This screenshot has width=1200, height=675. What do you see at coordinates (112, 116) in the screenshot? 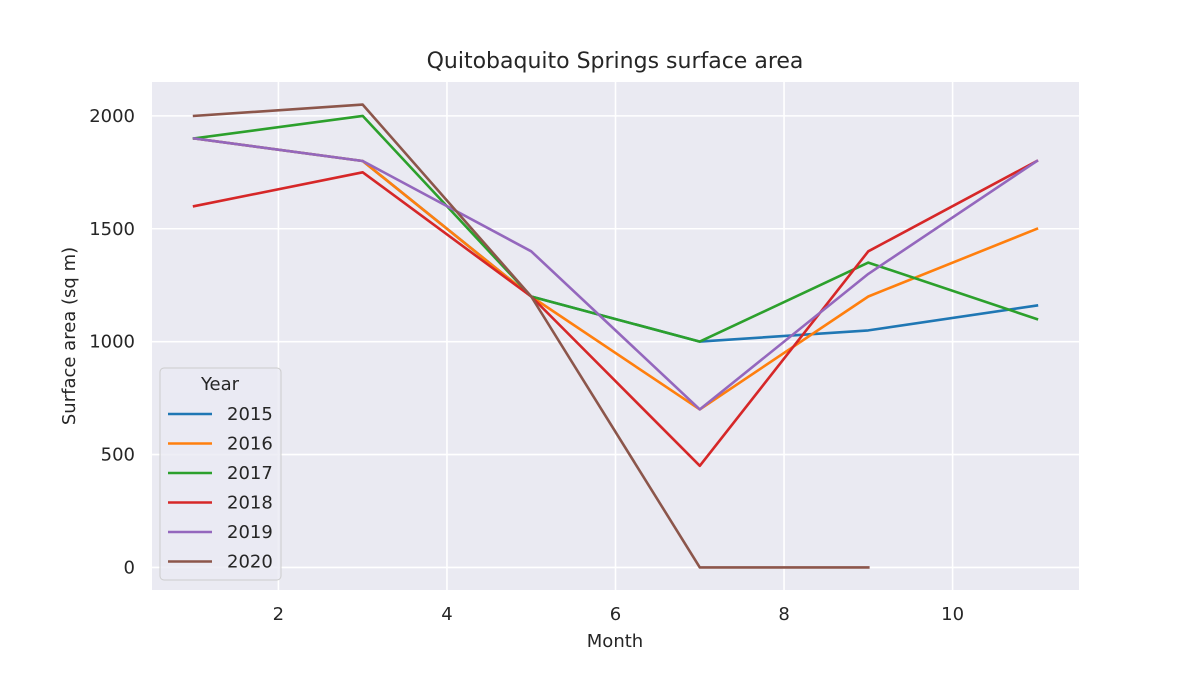
I see `y-tick-label: 2000` at bounding box center [112, 116].